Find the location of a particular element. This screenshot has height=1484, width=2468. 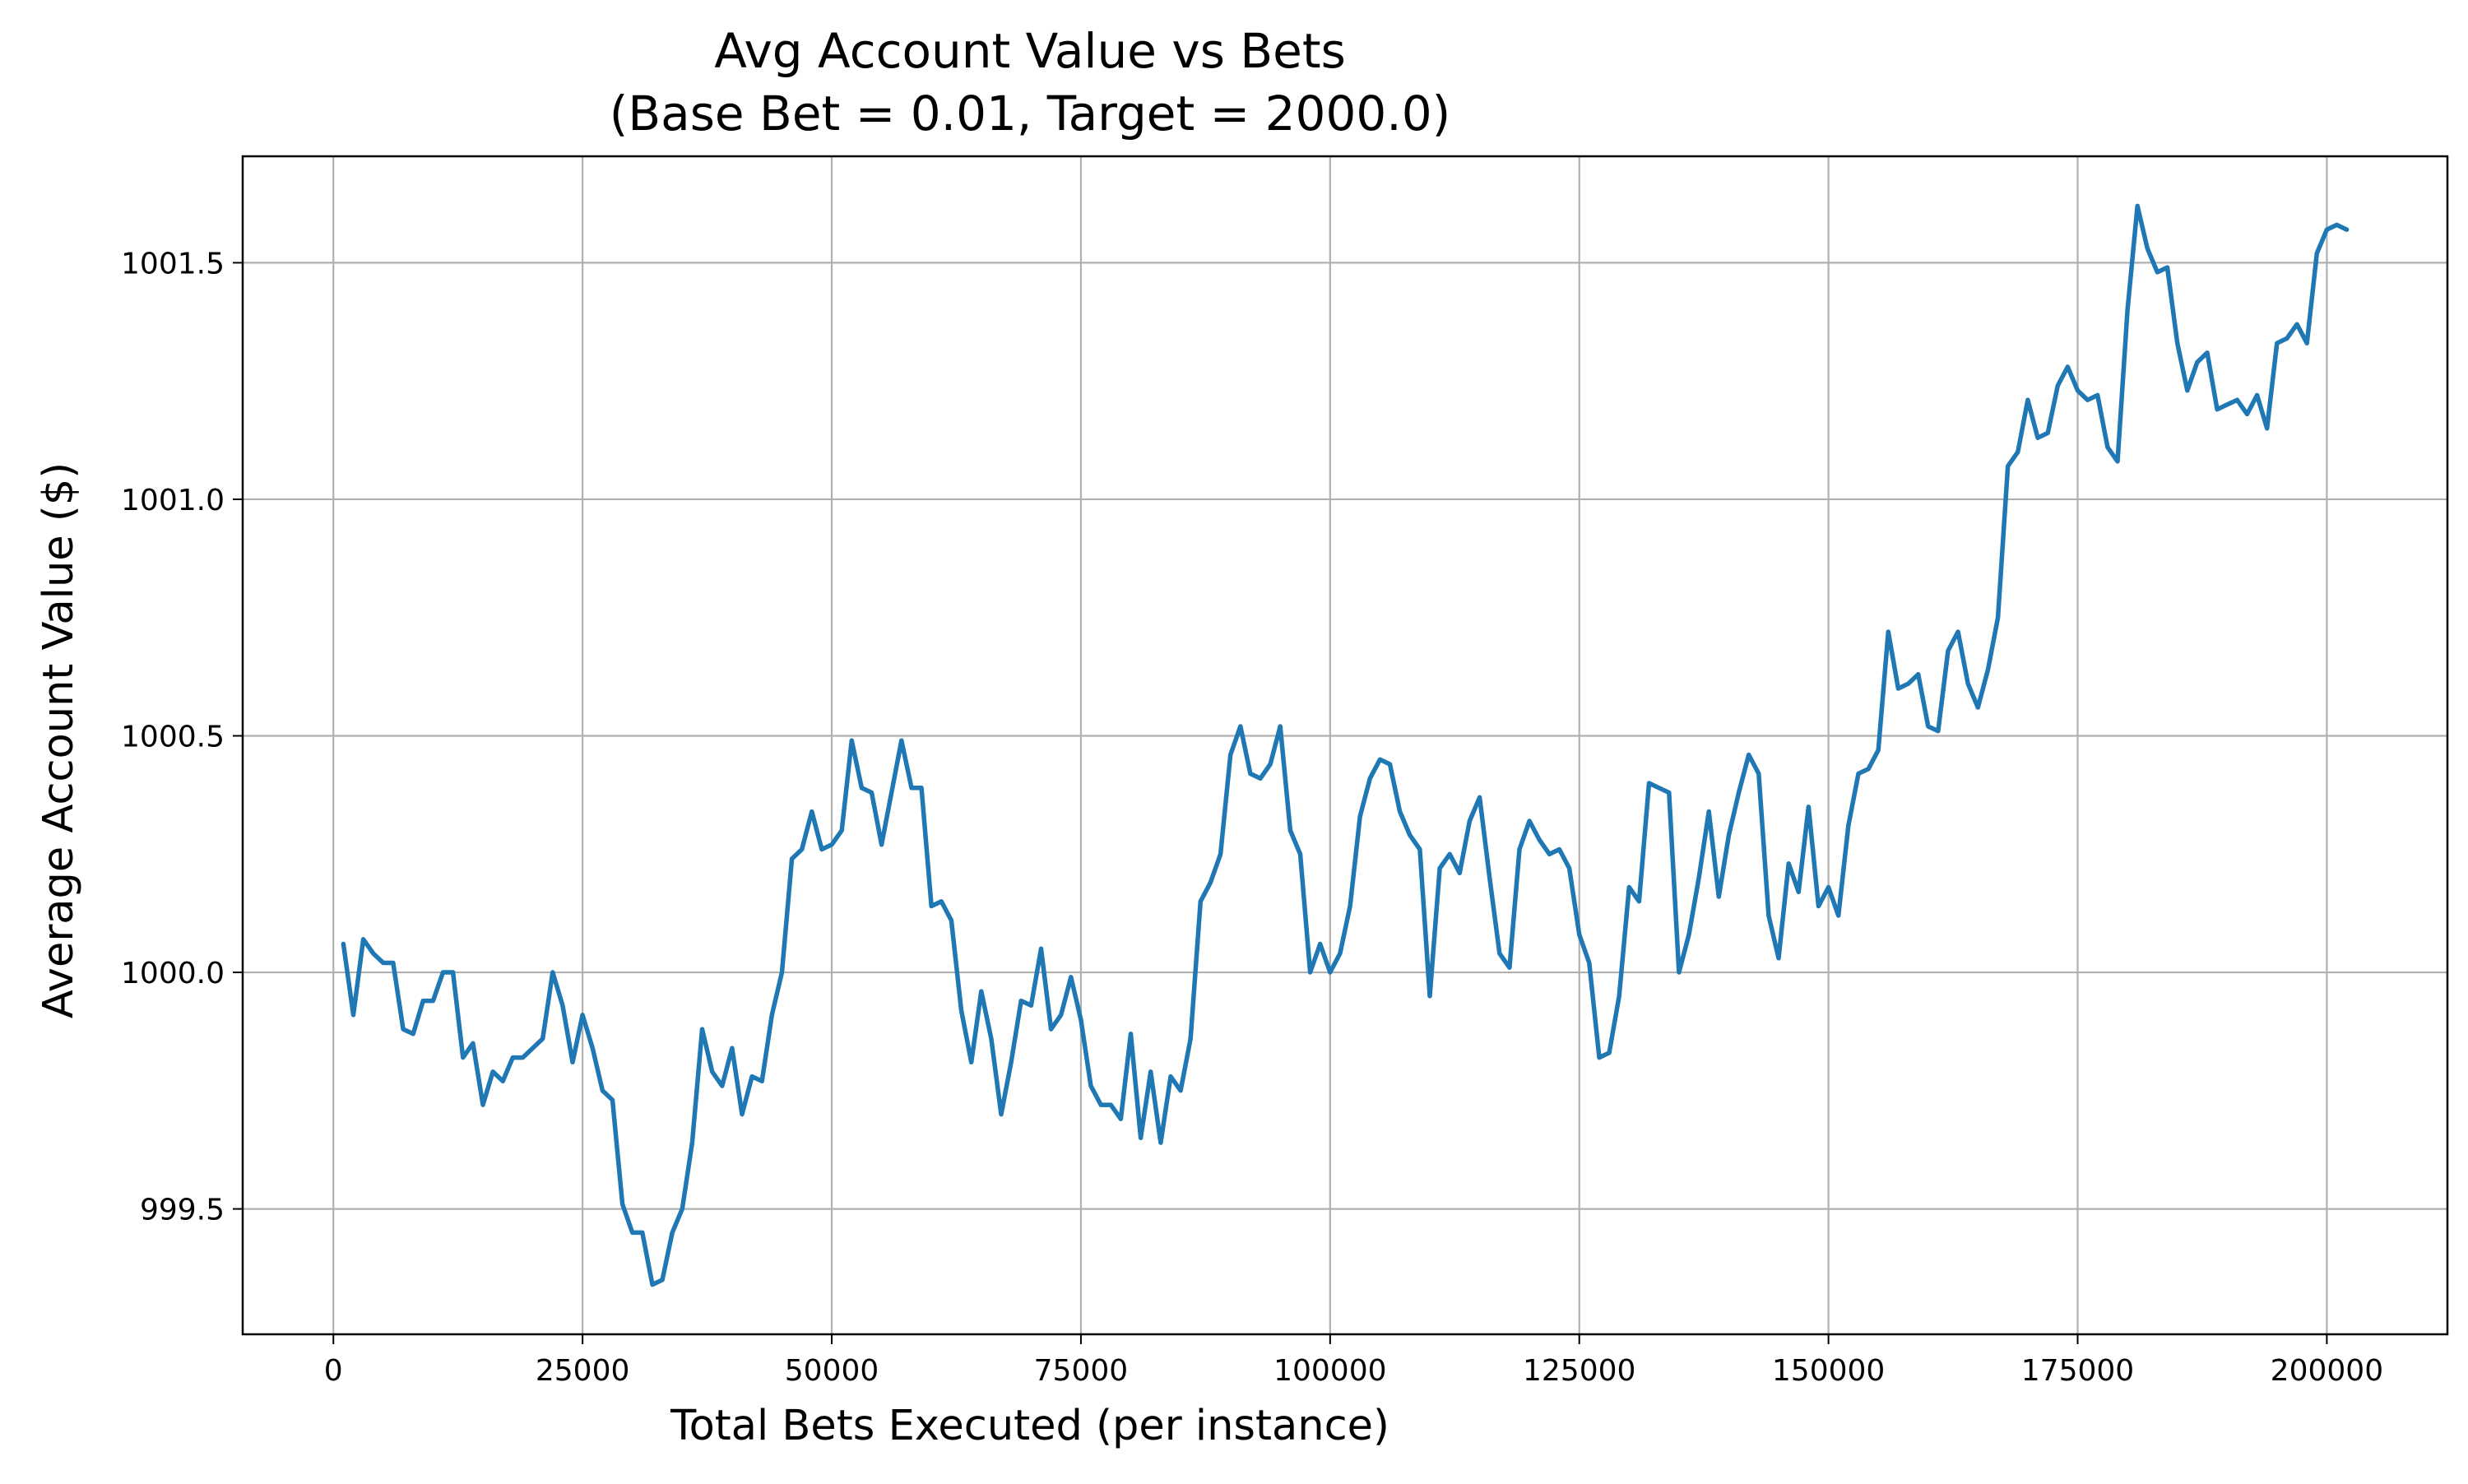

x-tick-label: 75000 is located at coordinates (1081, 1371).